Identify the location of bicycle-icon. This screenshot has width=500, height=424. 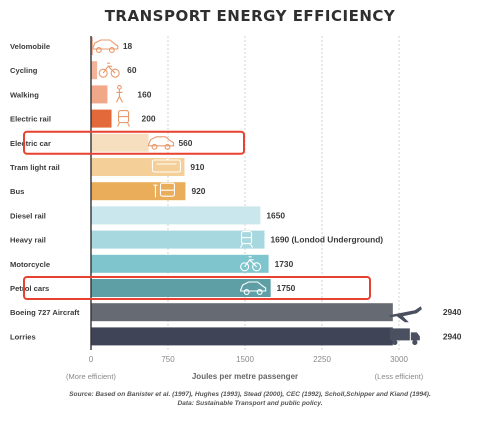
(109, 70).